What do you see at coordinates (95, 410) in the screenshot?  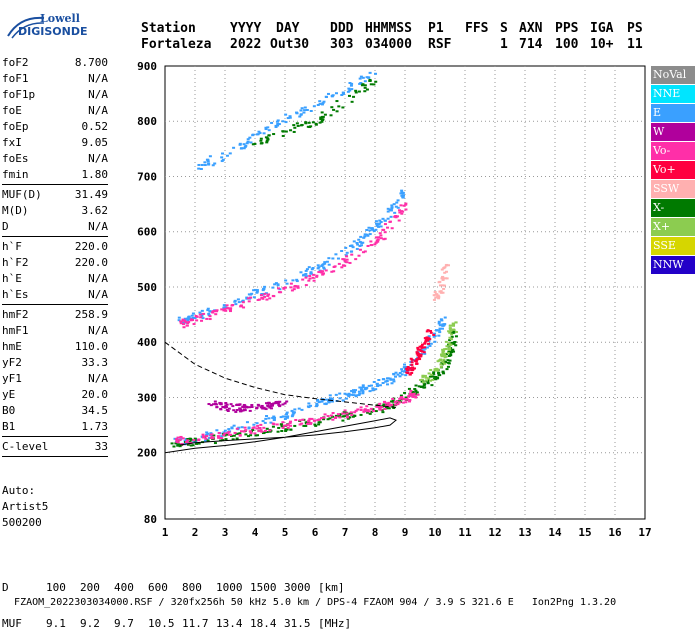 I see `param-value: 34.5` at bounding box center [95, 410].